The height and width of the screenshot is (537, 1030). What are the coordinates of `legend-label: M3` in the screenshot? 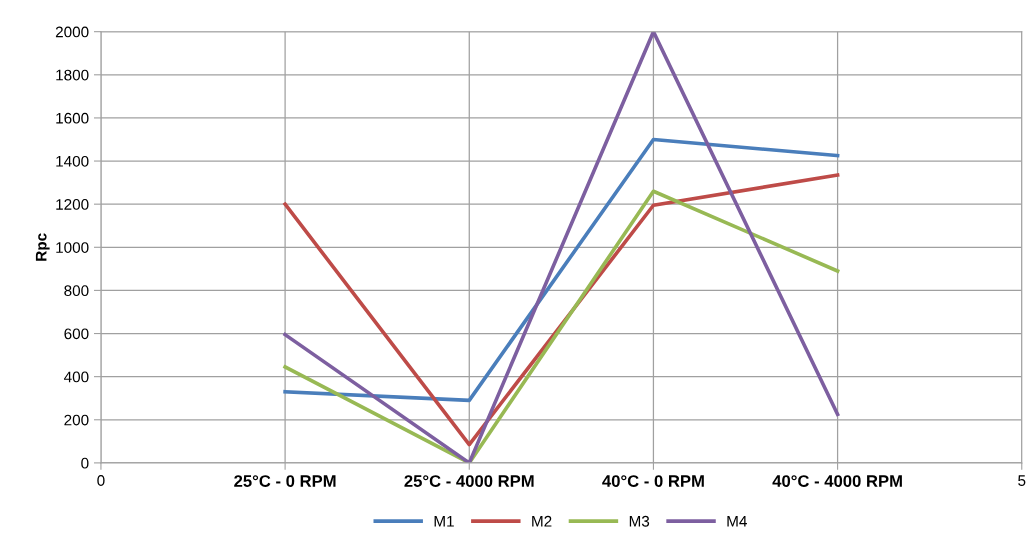 It's located at (639, 521).